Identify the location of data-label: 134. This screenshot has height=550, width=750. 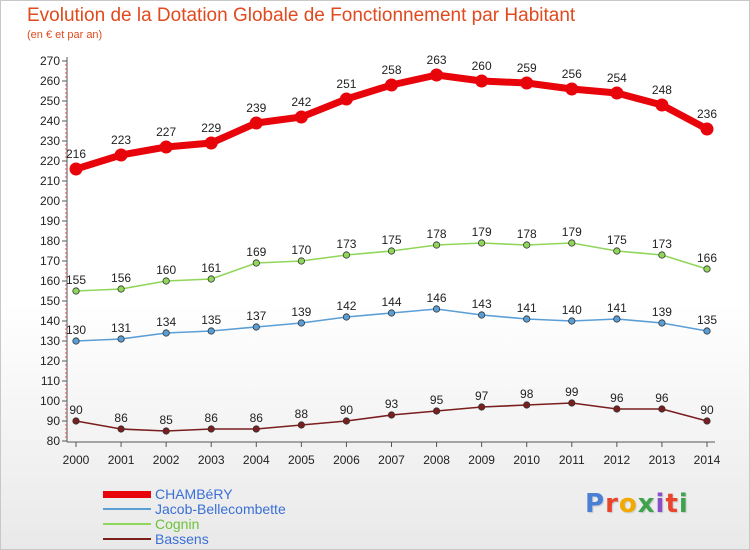
(166, 322).